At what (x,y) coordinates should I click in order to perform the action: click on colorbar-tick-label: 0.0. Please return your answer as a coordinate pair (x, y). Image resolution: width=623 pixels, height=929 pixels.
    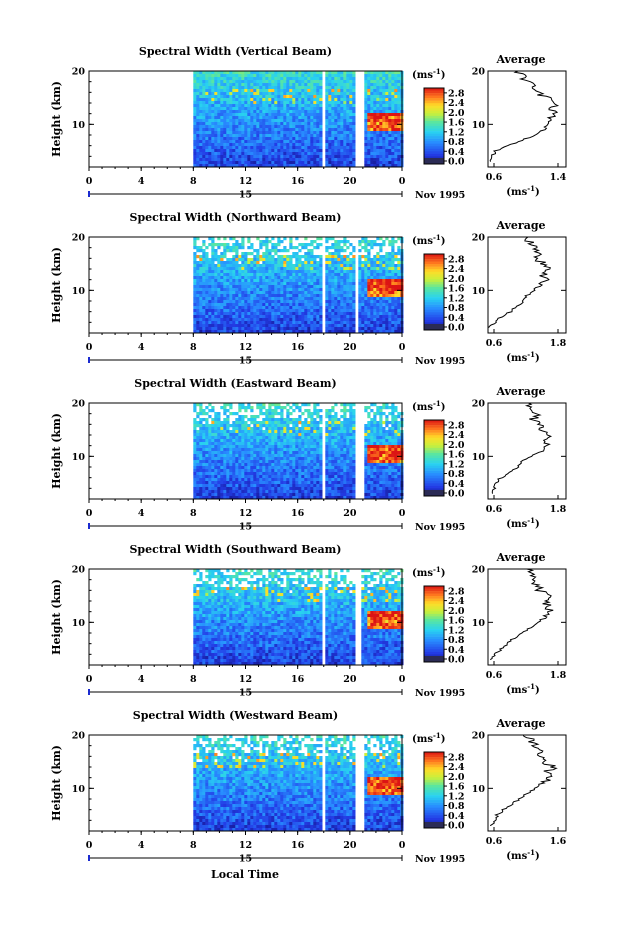
    Looking at the image, I should click on (456, 328).